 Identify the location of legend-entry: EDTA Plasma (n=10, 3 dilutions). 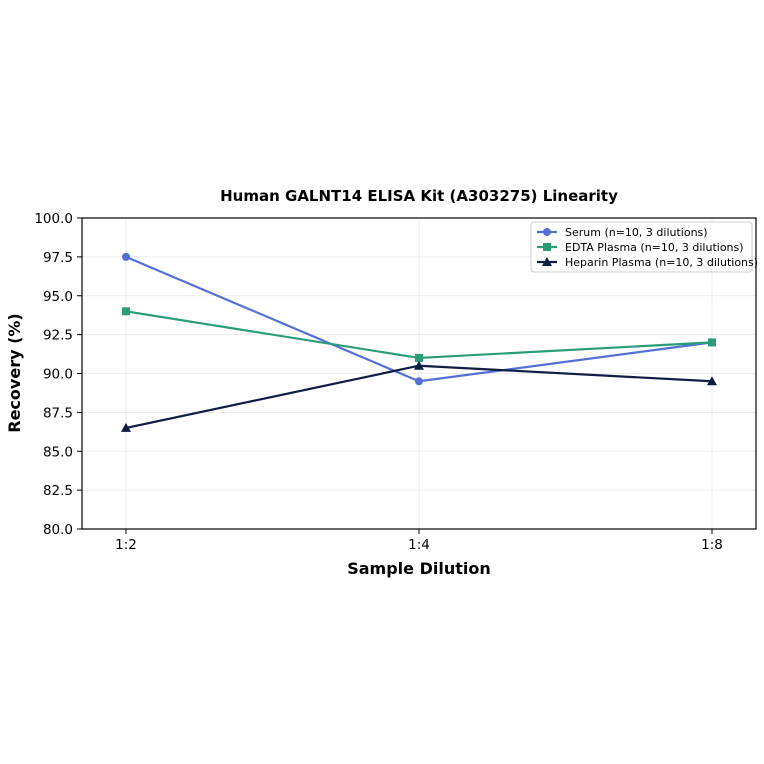
(654, 247).